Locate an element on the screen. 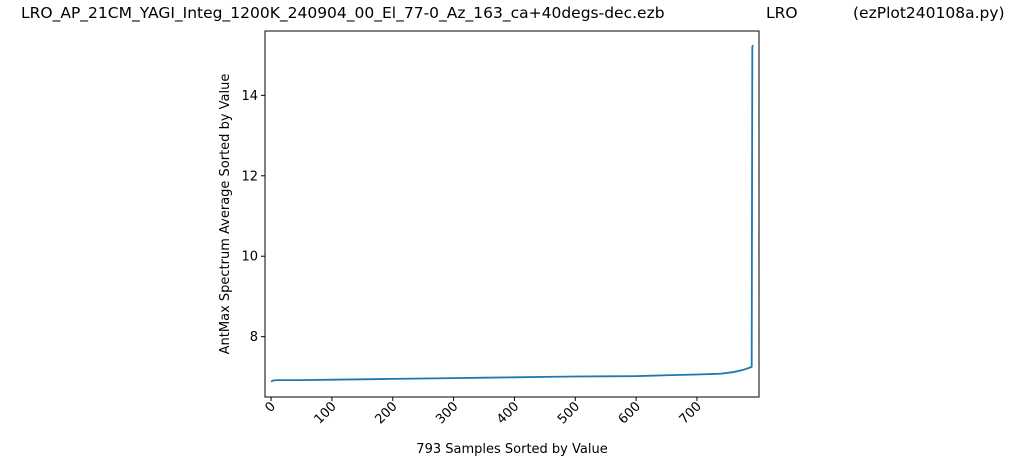 Image resolution: width=1024 pixels, height=466 pixels. program-title: (ezPlot240108a.py) is located at coordinates (929, 13).